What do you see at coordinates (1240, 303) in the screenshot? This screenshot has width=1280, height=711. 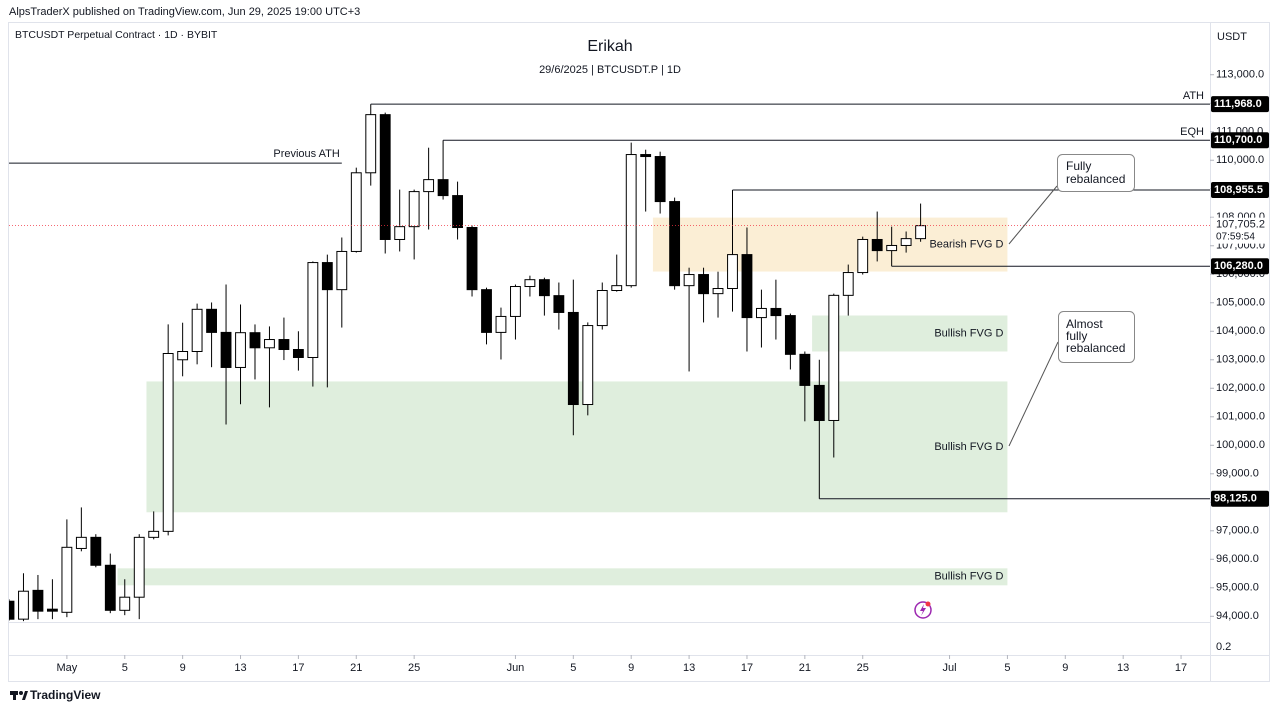 I see `y-tick-label: 105,000.0` at bounding box center [1240, 303].